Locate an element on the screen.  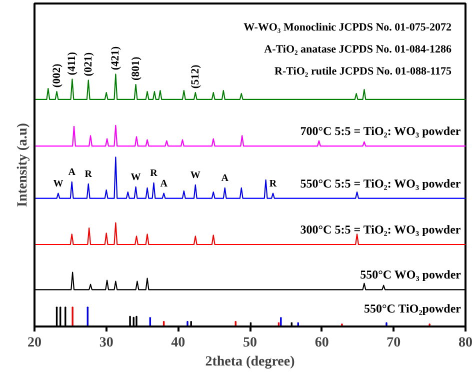
series-label: 550°C WO₃ powder is located at coordinates (411, 275).